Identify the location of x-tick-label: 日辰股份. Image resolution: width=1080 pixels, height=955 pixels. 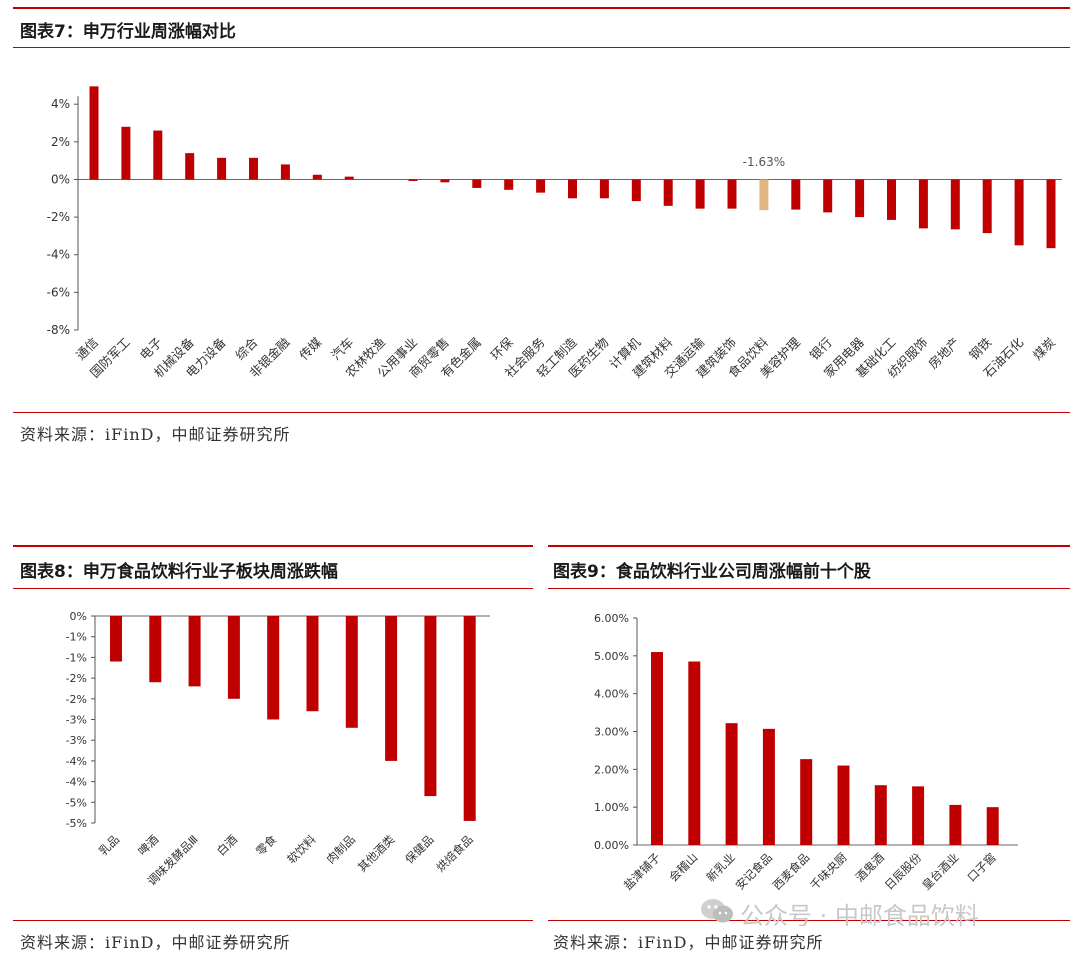
(903, 871).